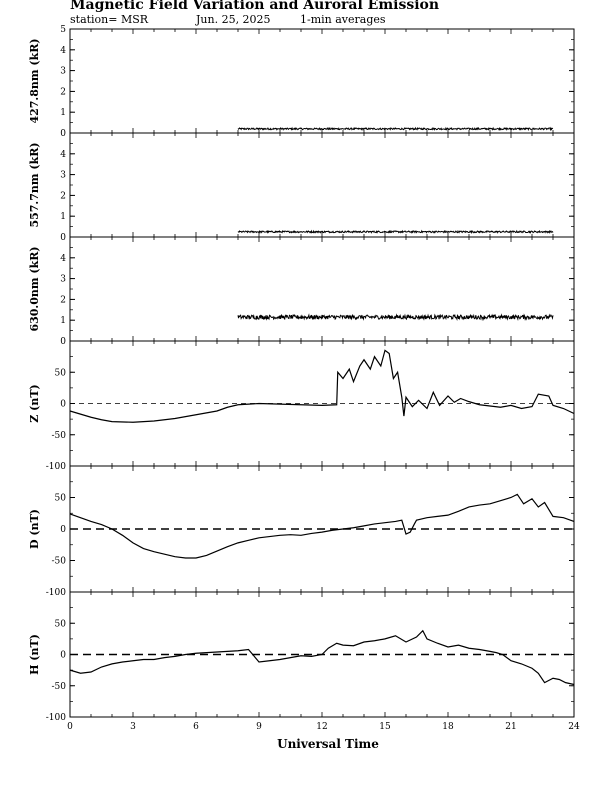  I want to click on y-axis-label: 427.8nm (kR), so click(34, 80).